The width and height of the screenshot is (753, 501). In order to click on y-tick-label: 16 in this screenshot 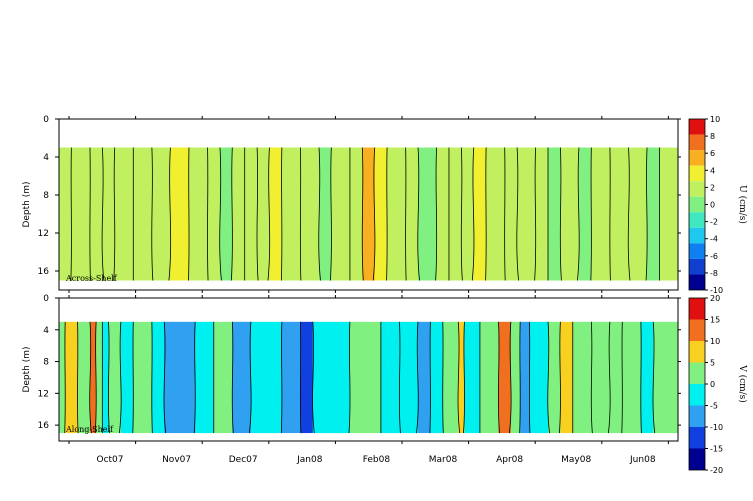, I will do `click(44, 272)`.